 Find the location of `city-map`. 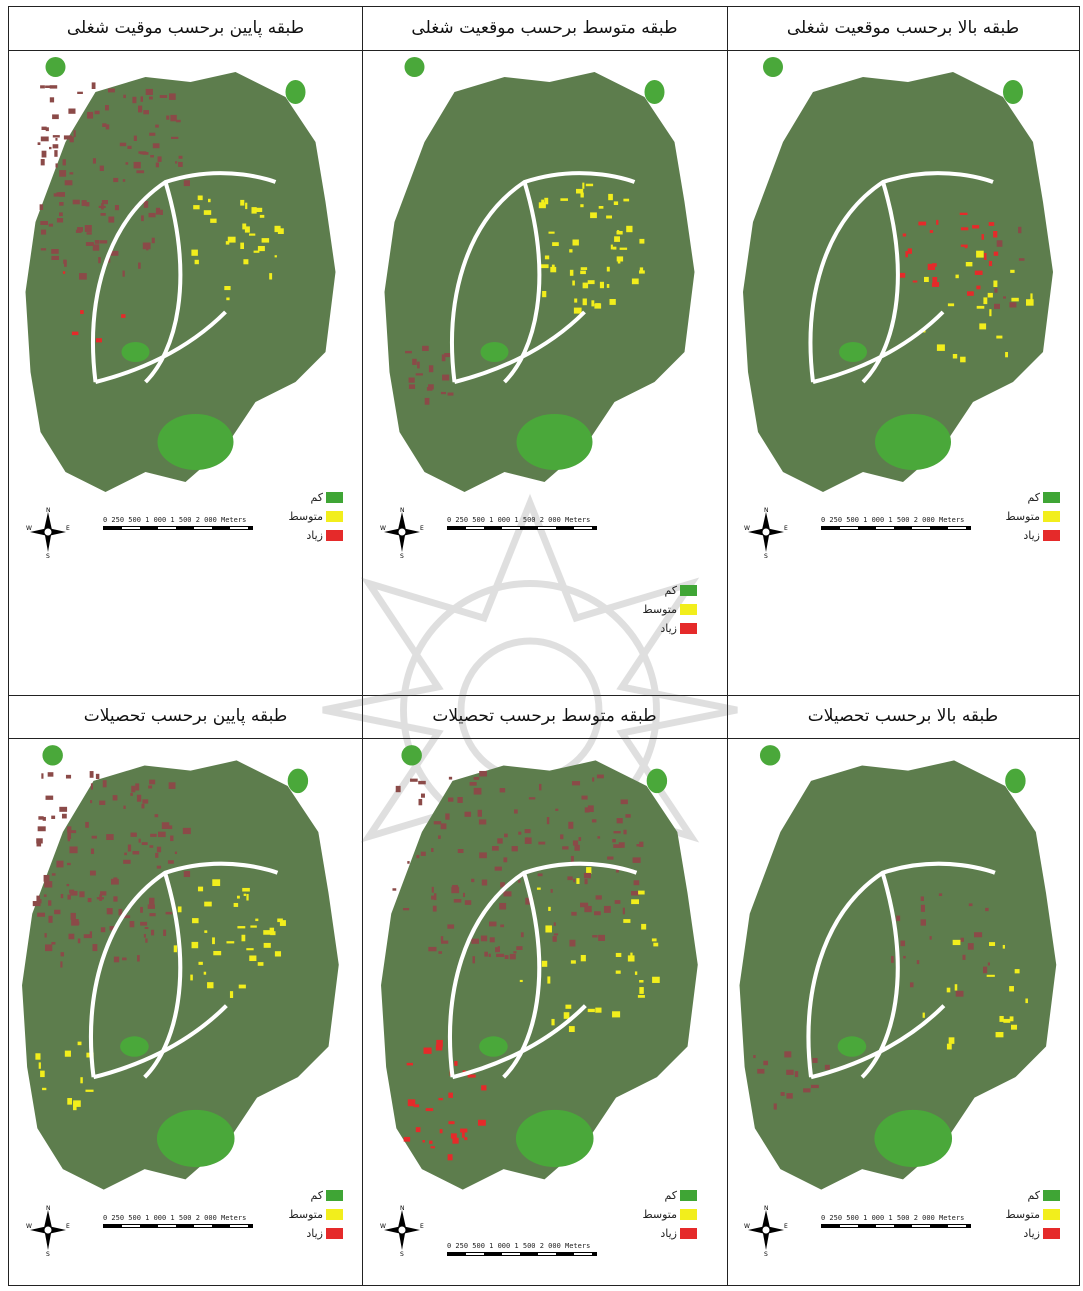

city-map is located at coordinates (539, 274).